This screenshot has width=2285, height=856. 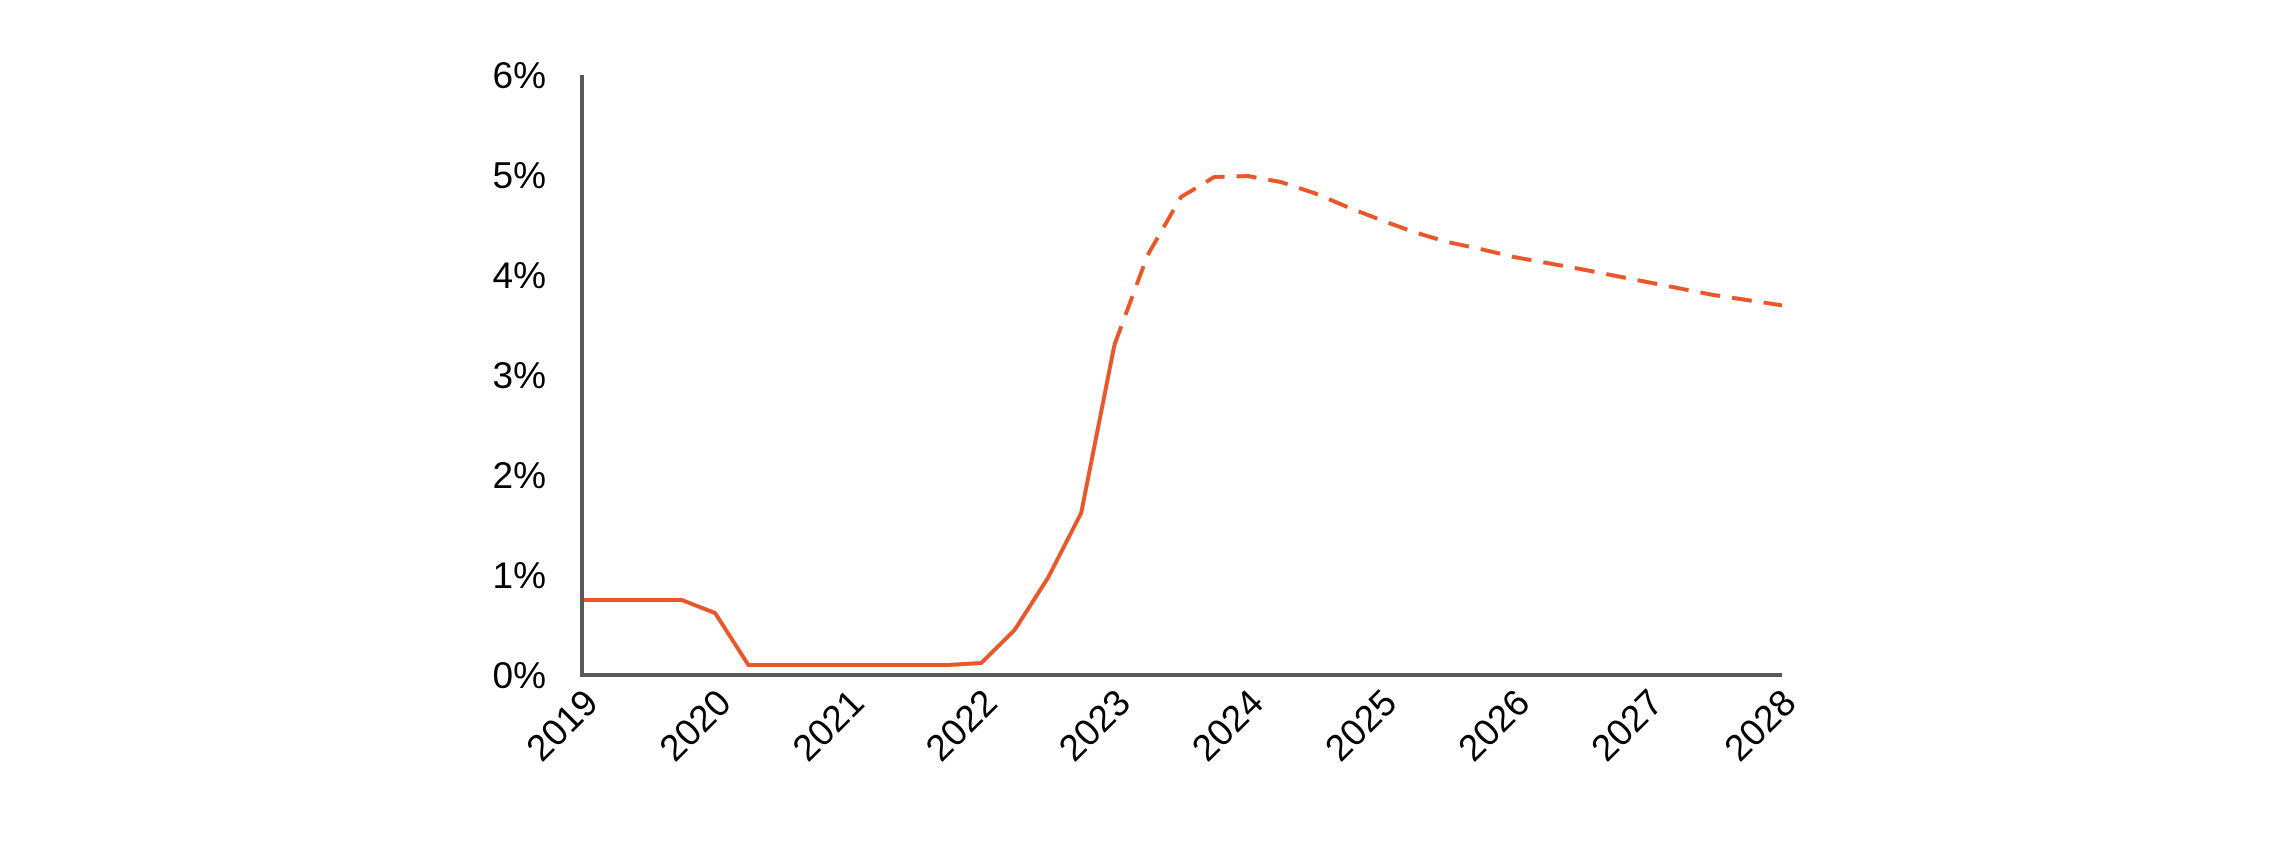 What do you see at coordinates (1227, 725) in the screenshot?
I see `x-tick-label: 2024` at bounding box center [1227, 725].